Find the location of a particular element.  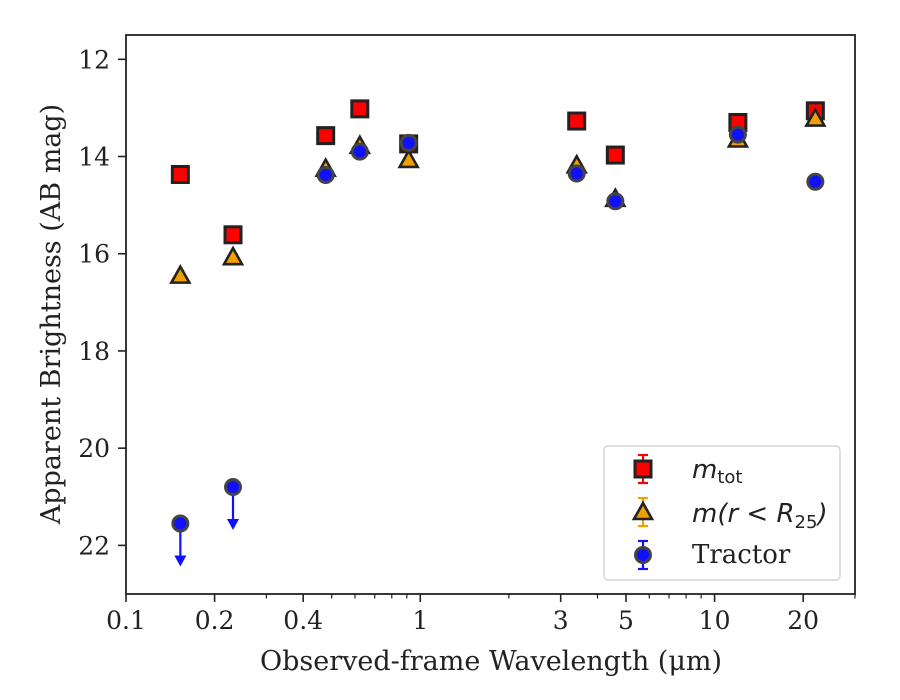

x-tick-label: 5 is located at coordinates (626, 620).